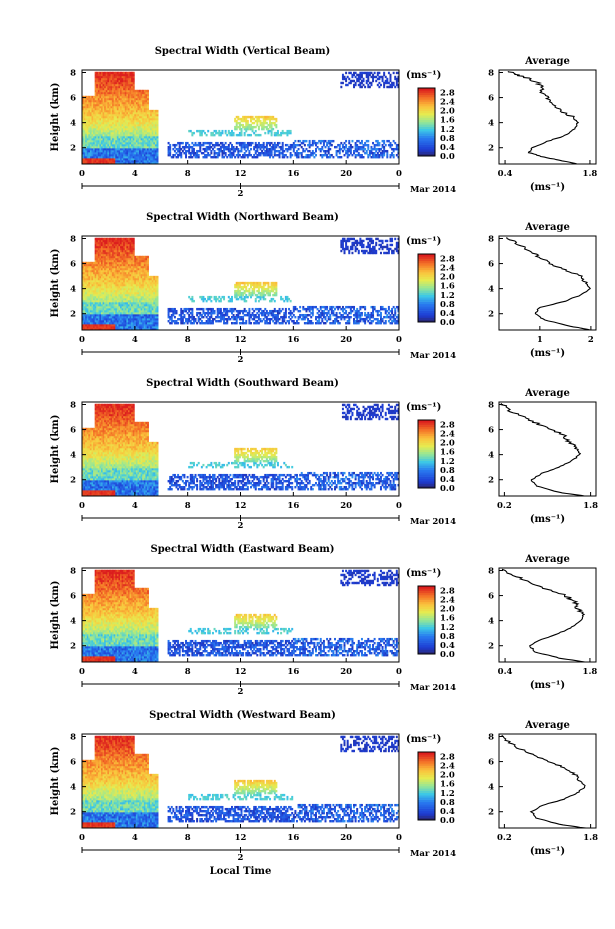 The height and width of the screenshot is (929, 615). Describe the element at coordinates (242, 217) in the screenshot. I see `panel-title: Spectral Width (Northward Beam)` at that location.